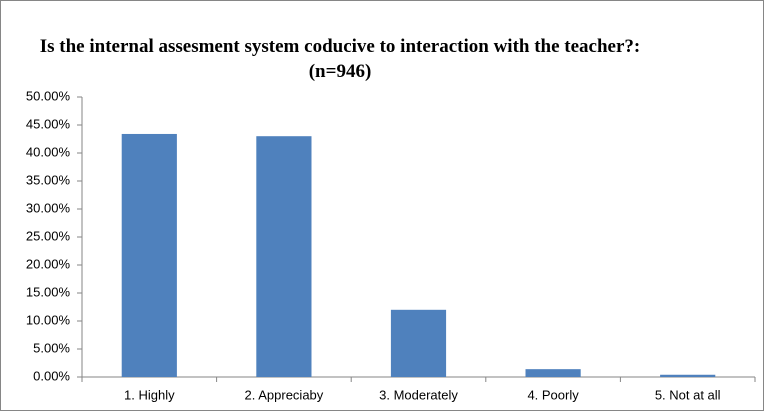 This screenshot has width=765, height=412. What do you see at coordinates (48, 319) in the screenshot?
I see `y-tick-label: 10.00%` at bounding box center [48, 319].